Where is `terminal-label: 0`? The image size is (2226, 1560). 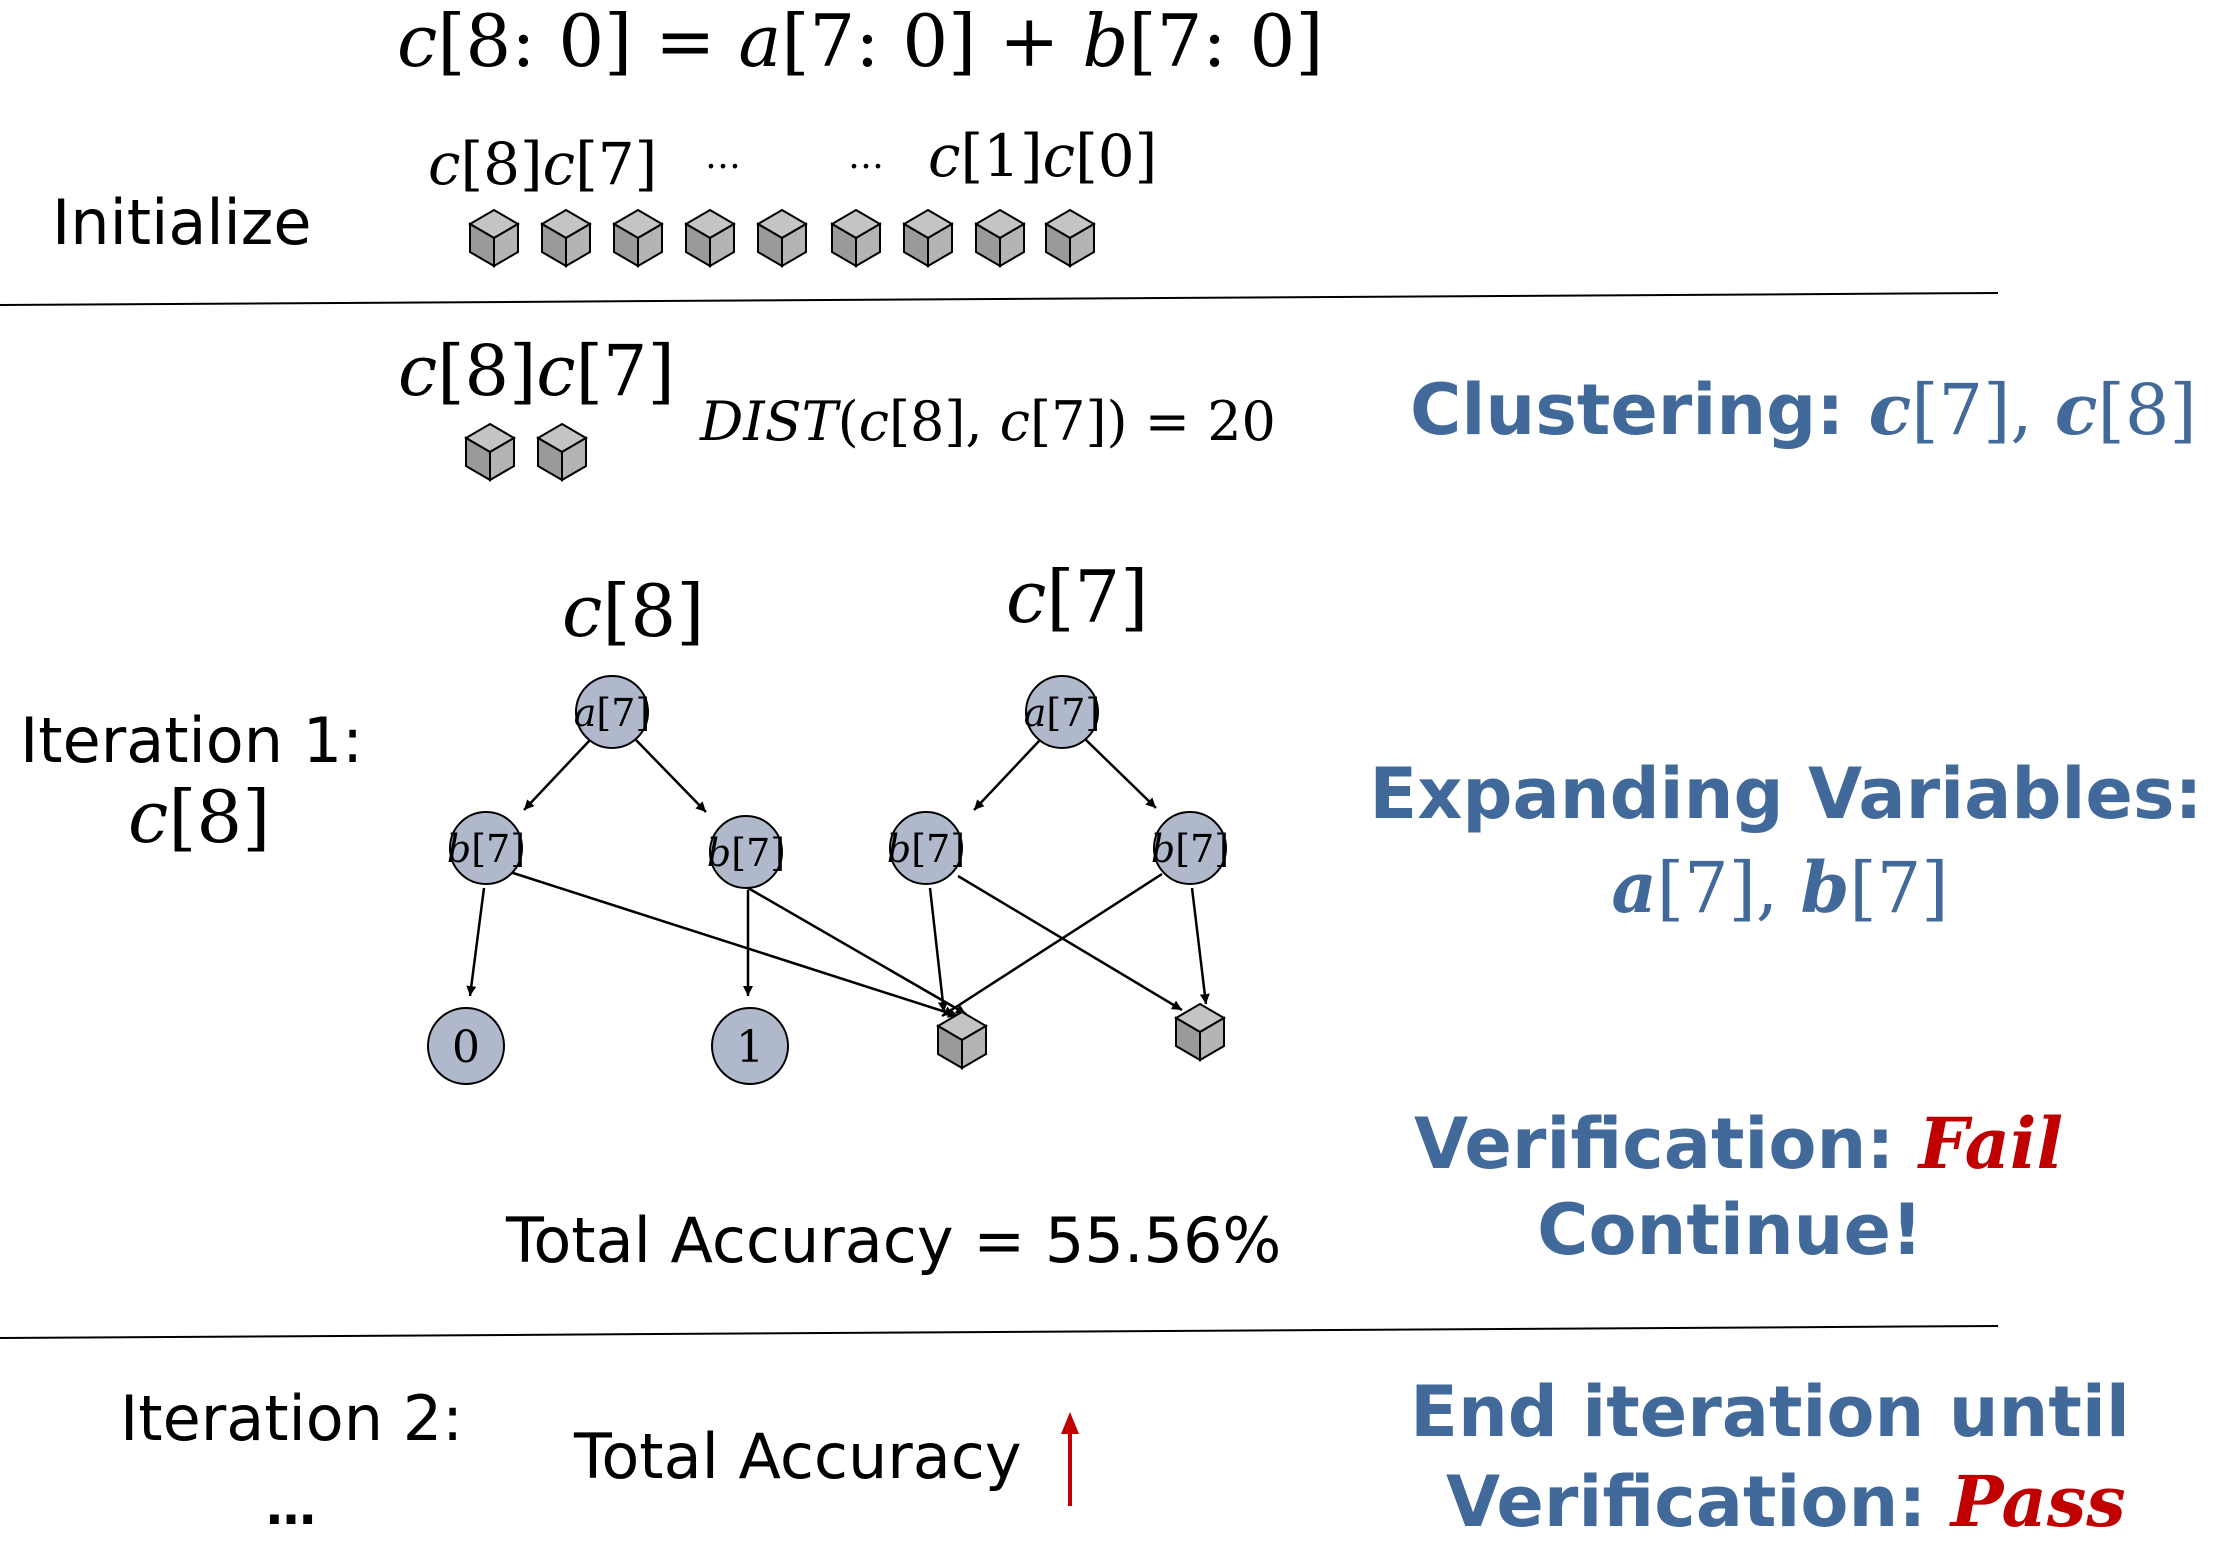
terminal-label: 0 is located at coordinates (466, 1047).